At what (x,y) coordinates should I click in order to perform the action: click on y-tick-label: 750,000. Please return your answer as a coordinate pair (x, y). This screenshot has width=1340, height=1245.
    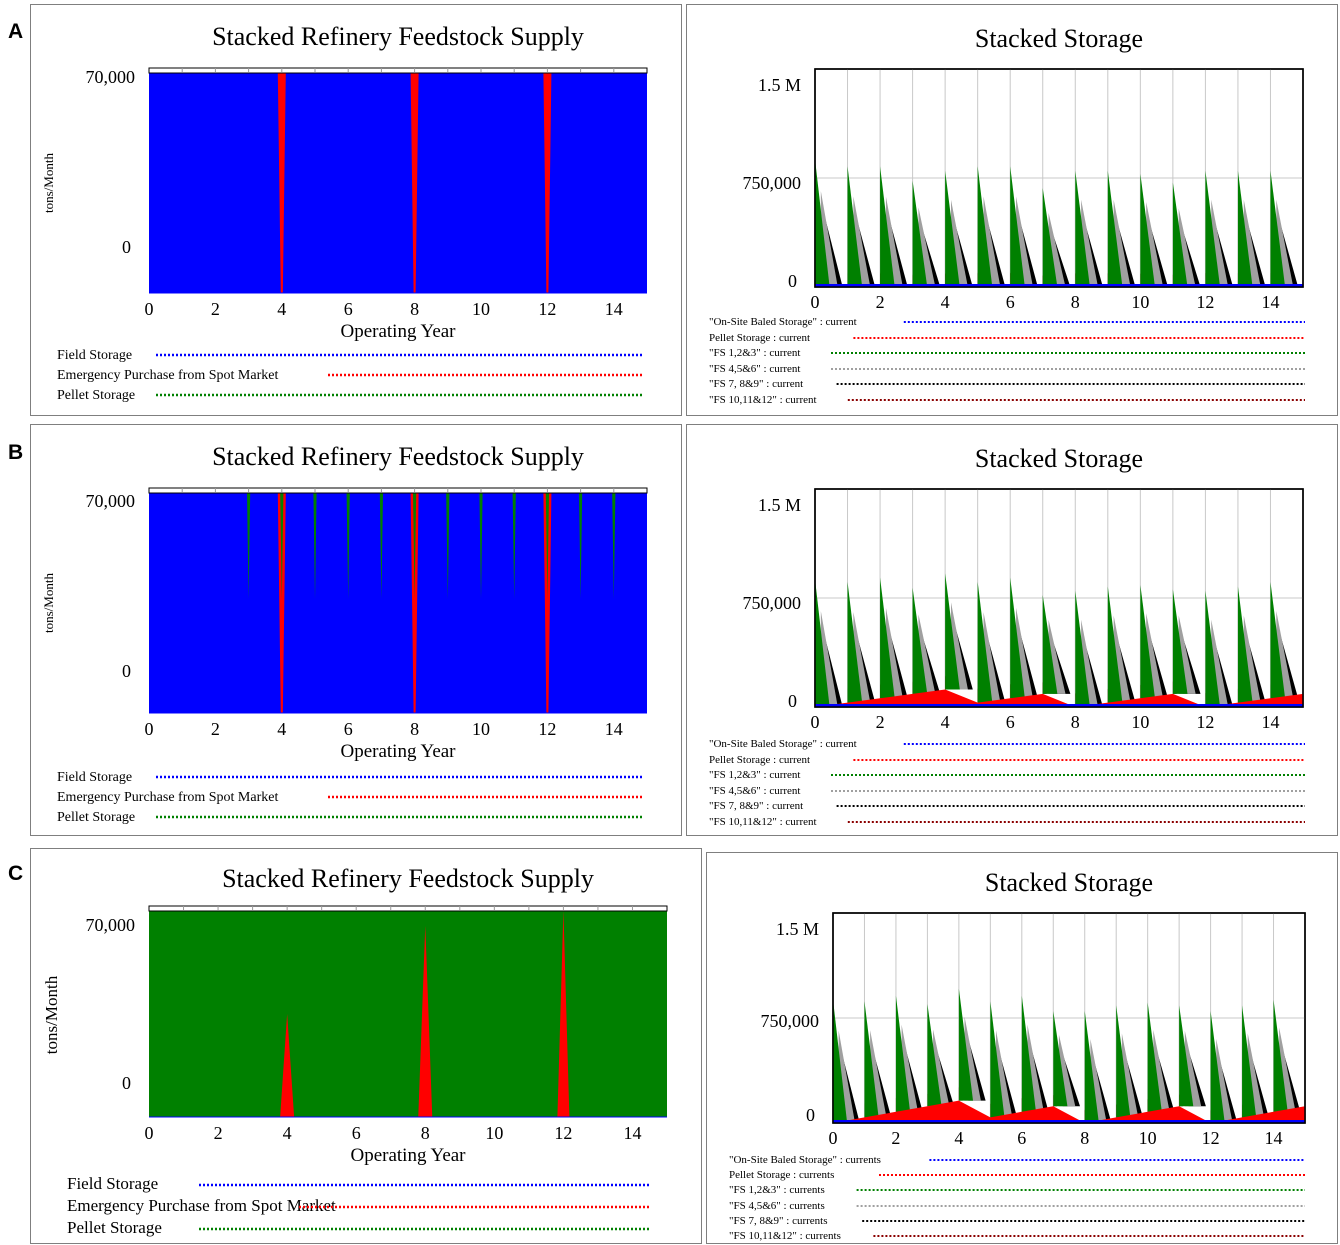
    Looking at the image, I should click on (772, 603).